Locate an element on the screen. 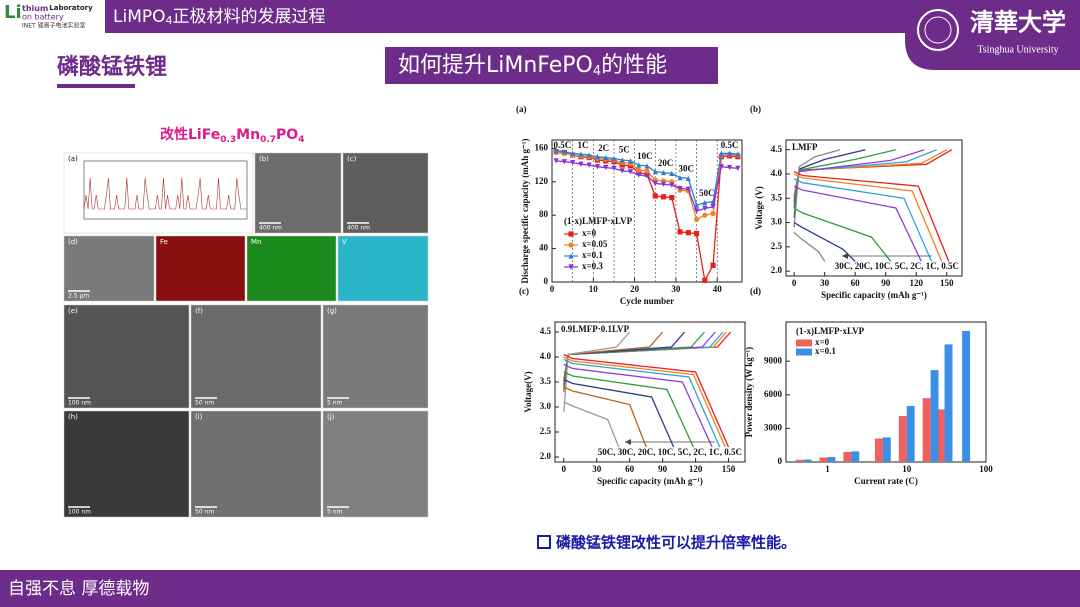 Image resolution: width=1080 pixels, height=607 pixels. y-axis-label: Power density (W kg⁻¹) is located at coordinates (749, 392).